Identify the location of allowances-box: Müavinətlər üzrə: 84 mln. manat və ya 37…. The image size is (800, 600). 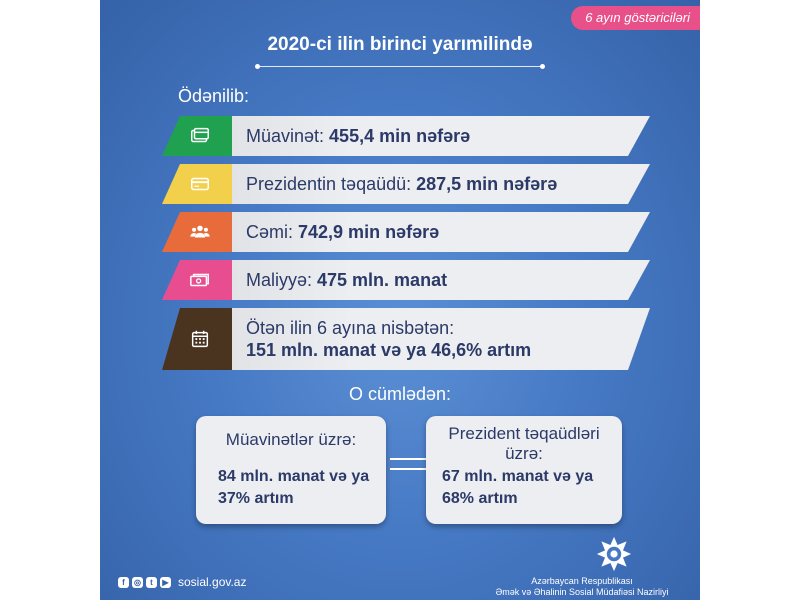
(291, 470).